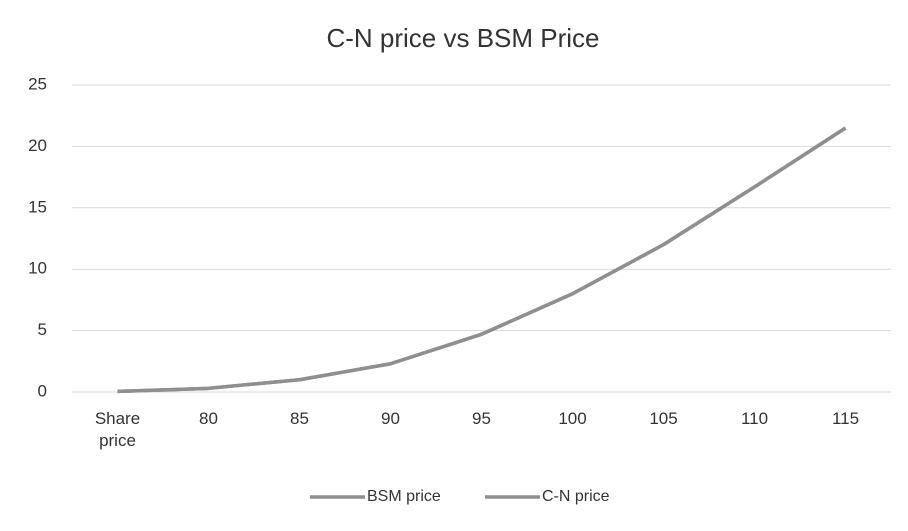 This screenshot has width=908, height=531. What do you see at coordinates (42, 329) in the screenshot?
I see `y-tick-label: 5` at bounding box center [42, 329].